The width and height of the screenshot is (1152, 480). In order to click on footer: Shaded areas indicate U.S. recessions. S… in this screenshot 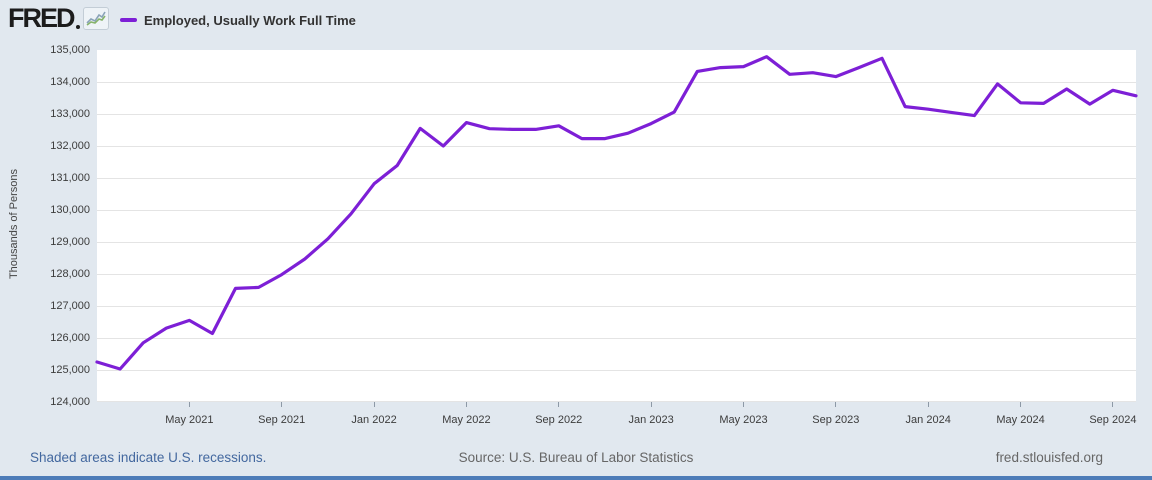, I will do `click(576, 457)`.